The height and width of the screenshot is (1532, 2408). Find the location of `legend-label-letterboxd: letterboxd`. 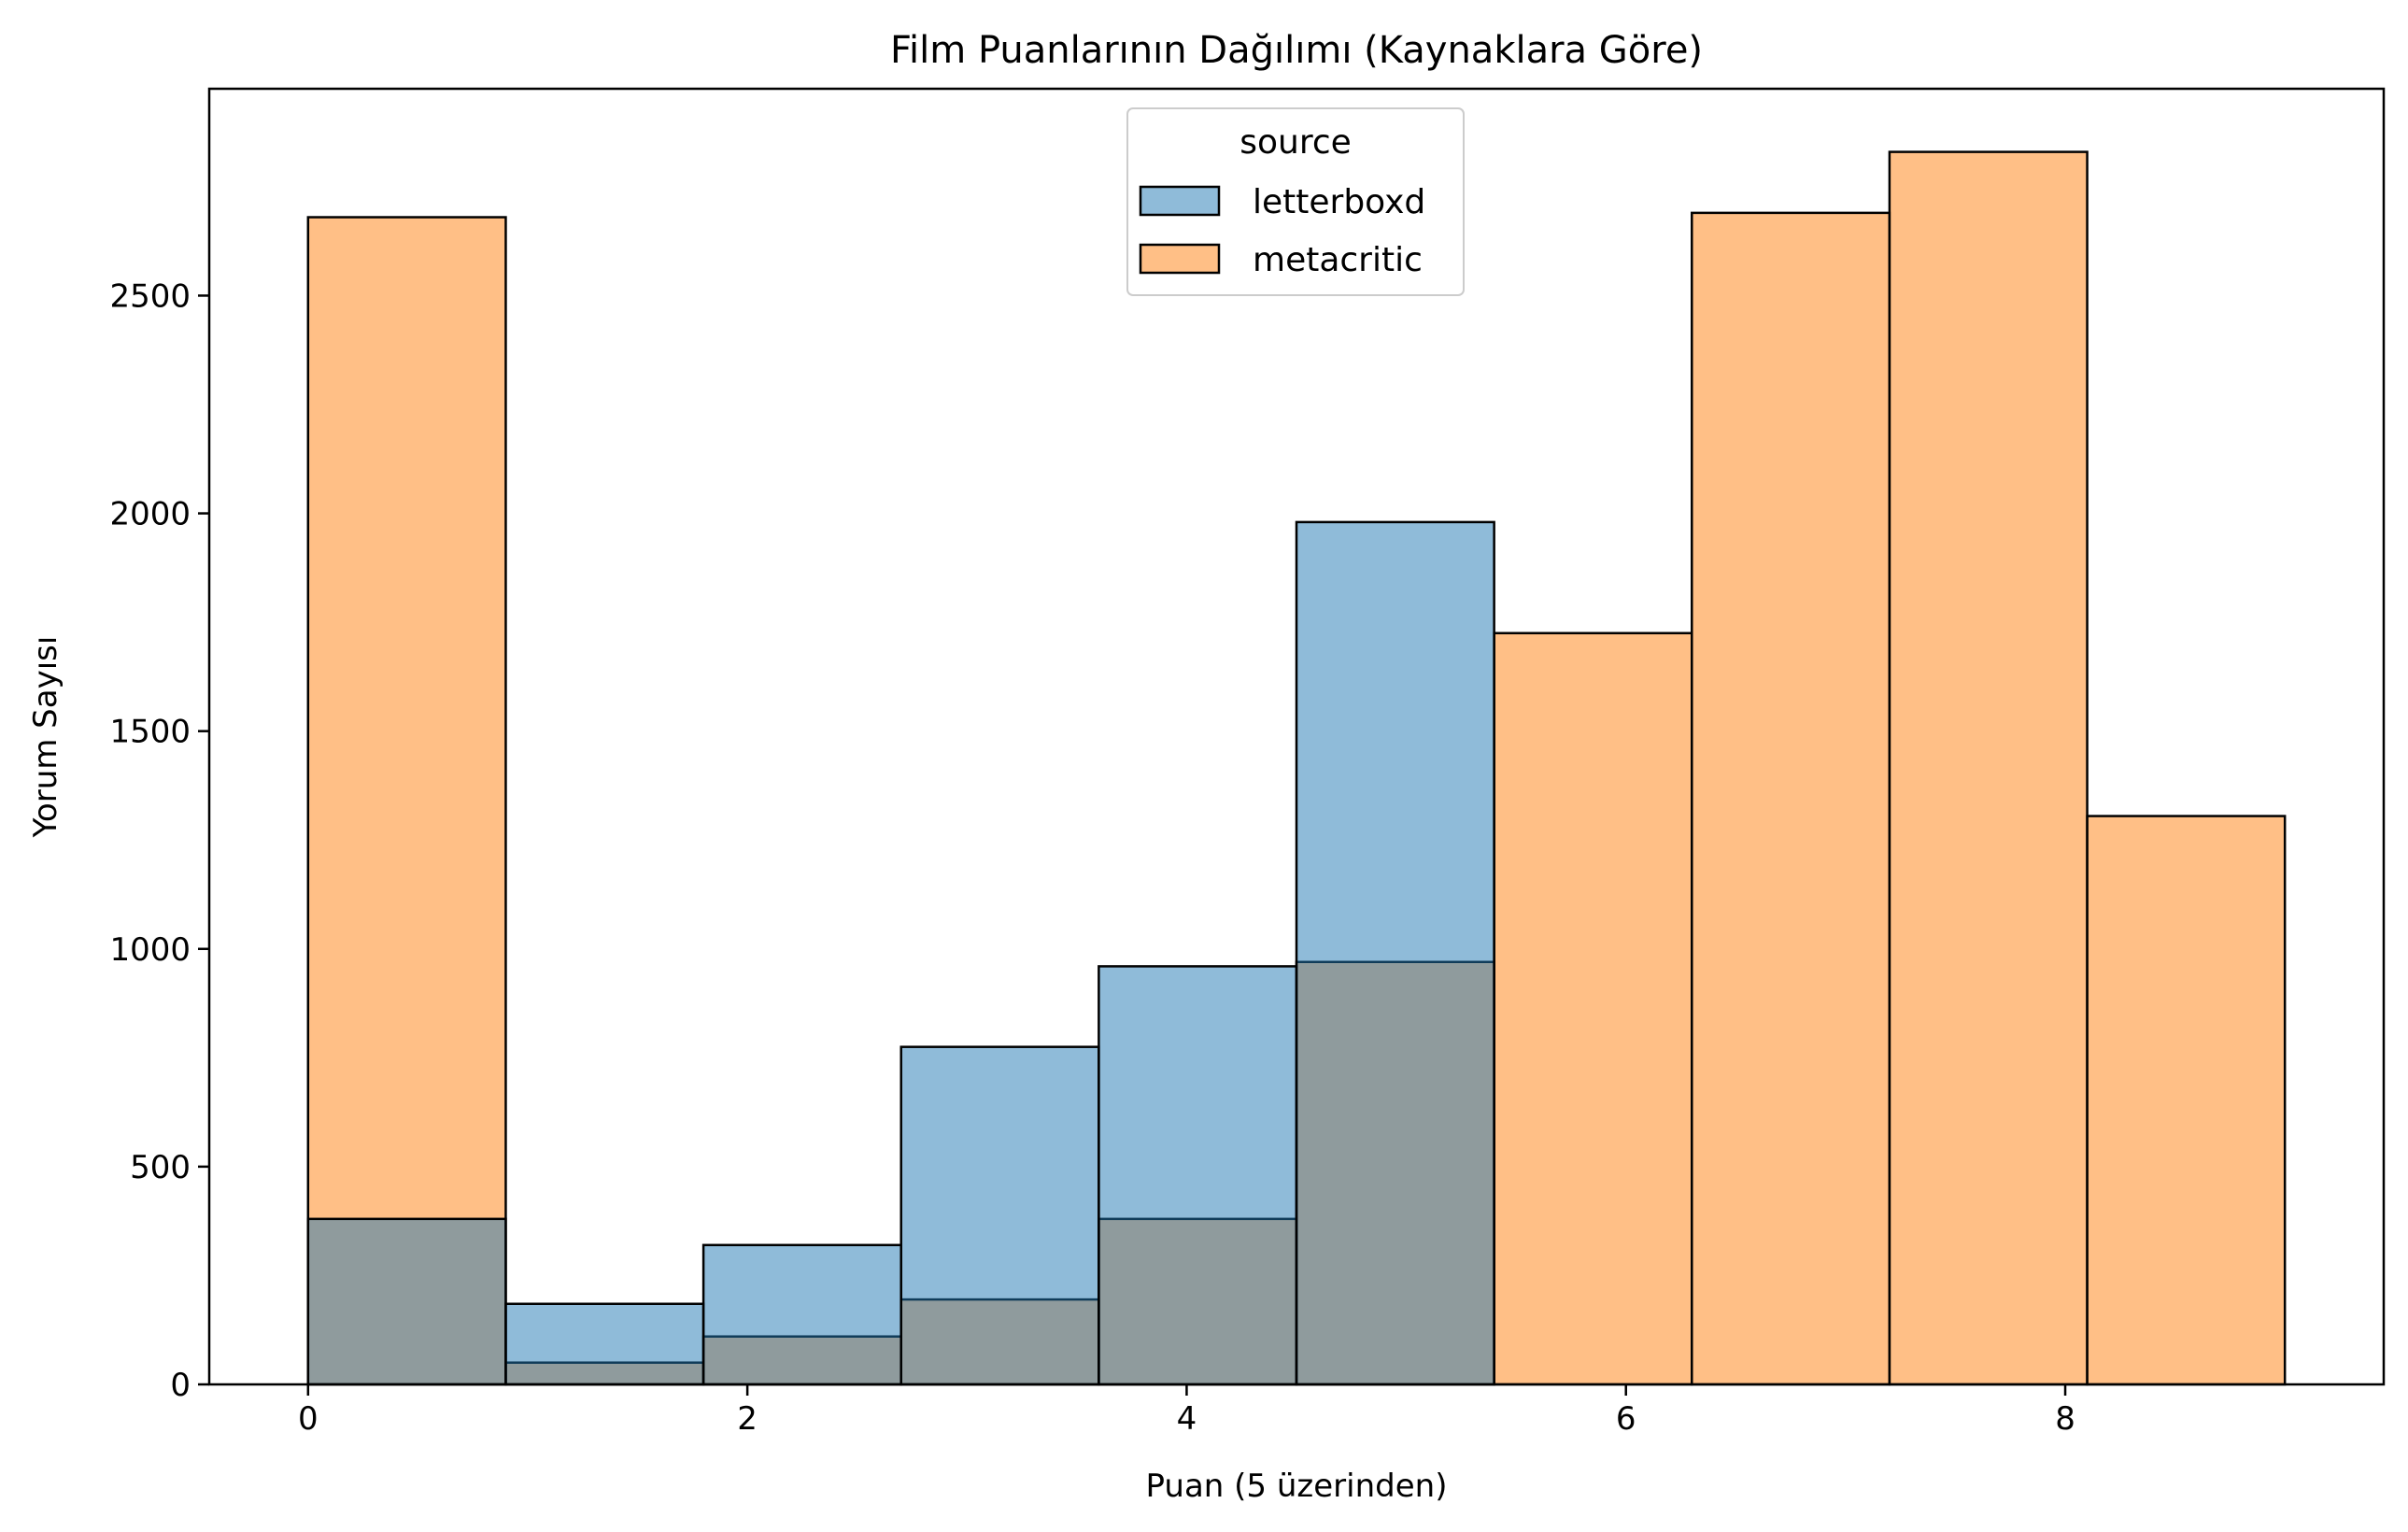

legend-label-letterboxd: letterboxd is located at coordinates (1339, 202).